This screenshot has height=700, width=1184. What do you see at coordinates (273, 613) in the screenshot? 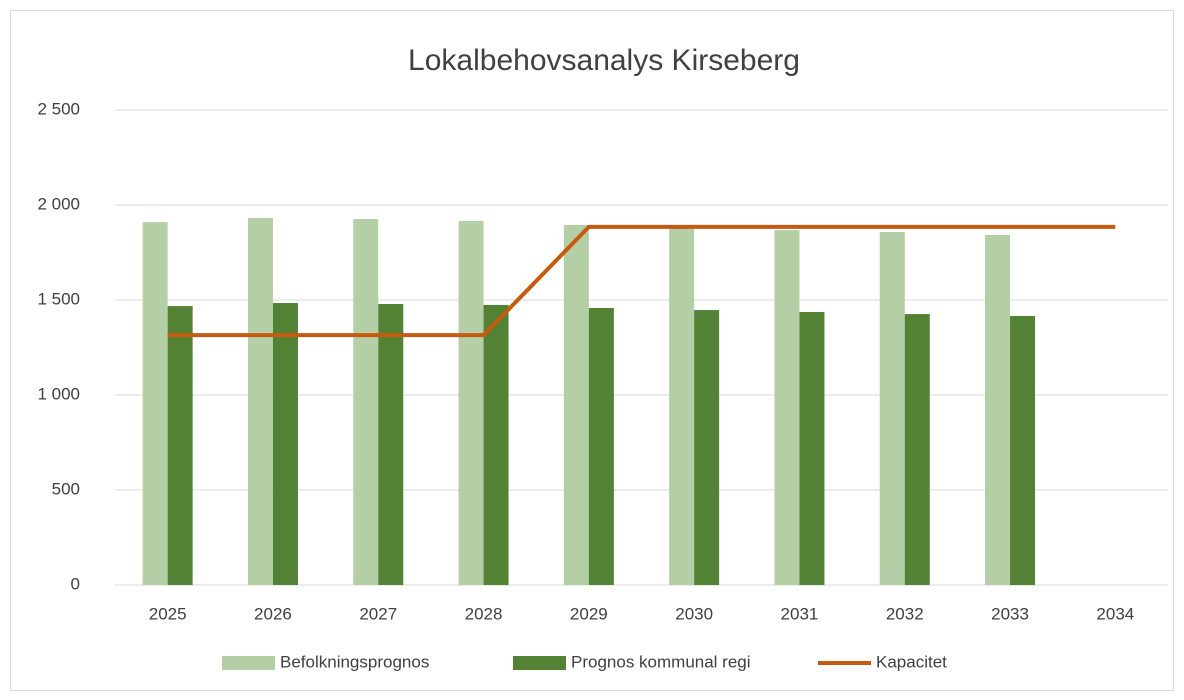
I see `x-tick-label: 2026` at bounding box center [273, 613].